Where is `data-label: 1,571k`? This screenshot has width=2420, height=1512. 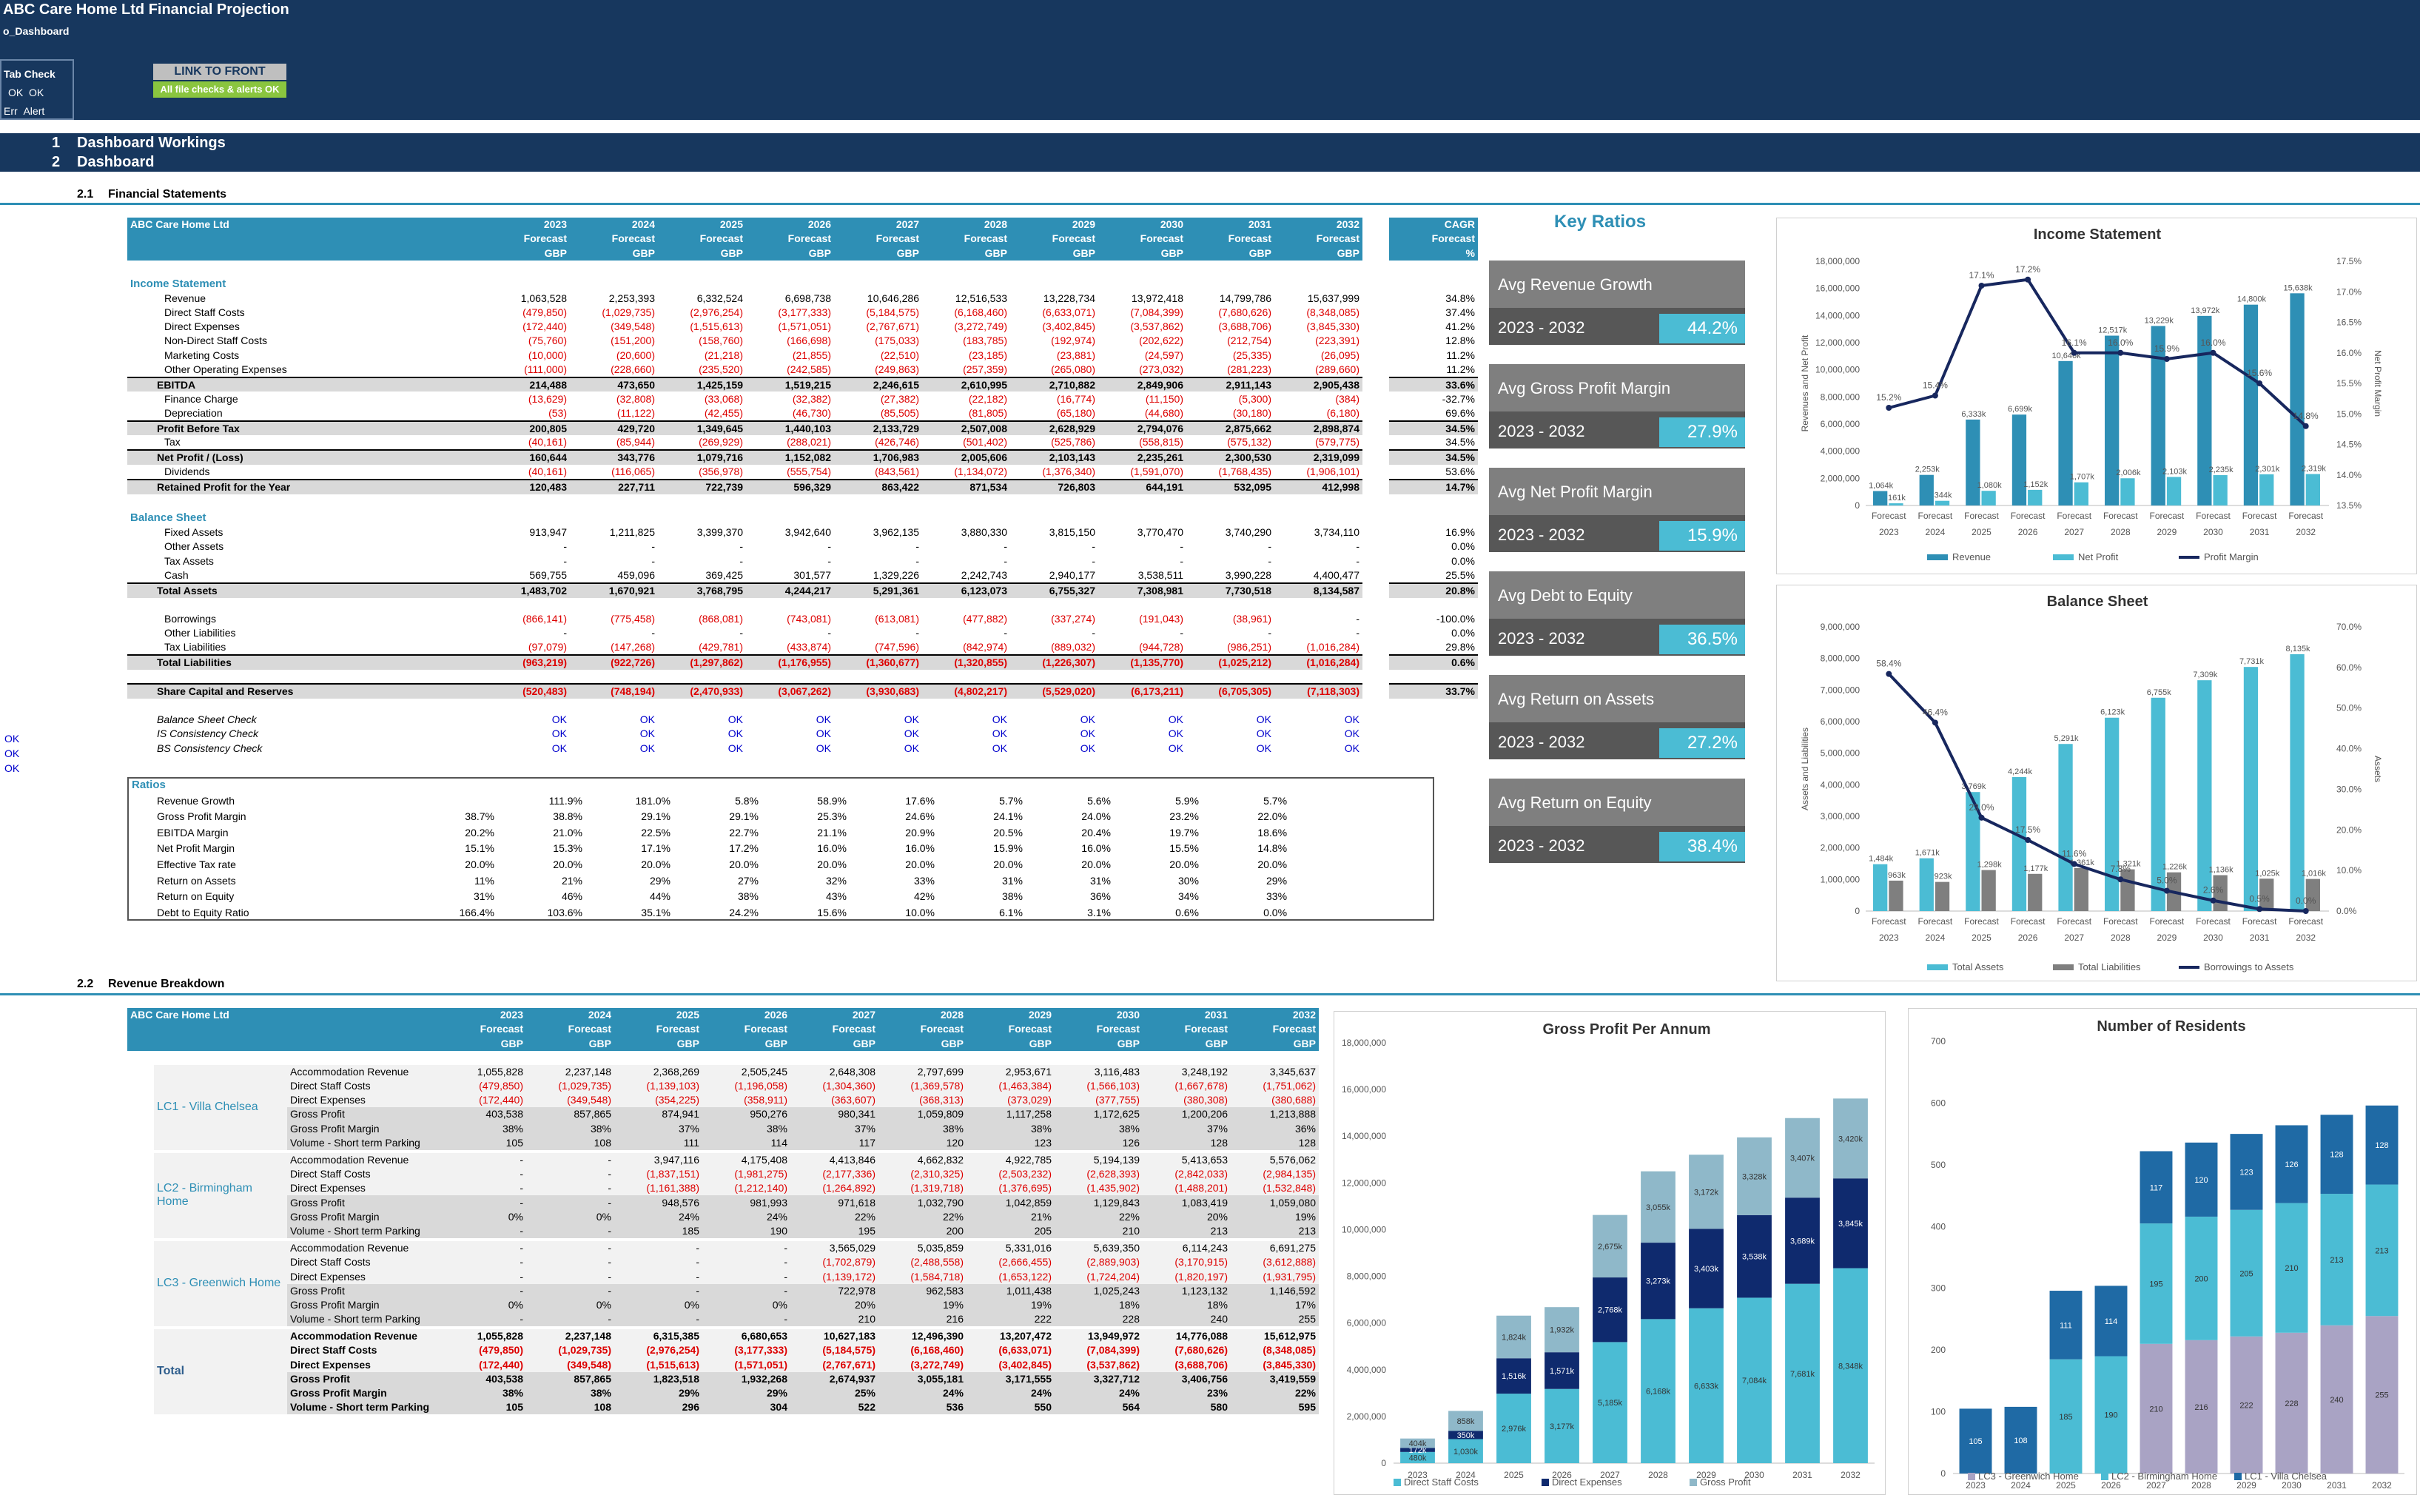 data-label: 1,571k is located at coordinates (1563, 1371).